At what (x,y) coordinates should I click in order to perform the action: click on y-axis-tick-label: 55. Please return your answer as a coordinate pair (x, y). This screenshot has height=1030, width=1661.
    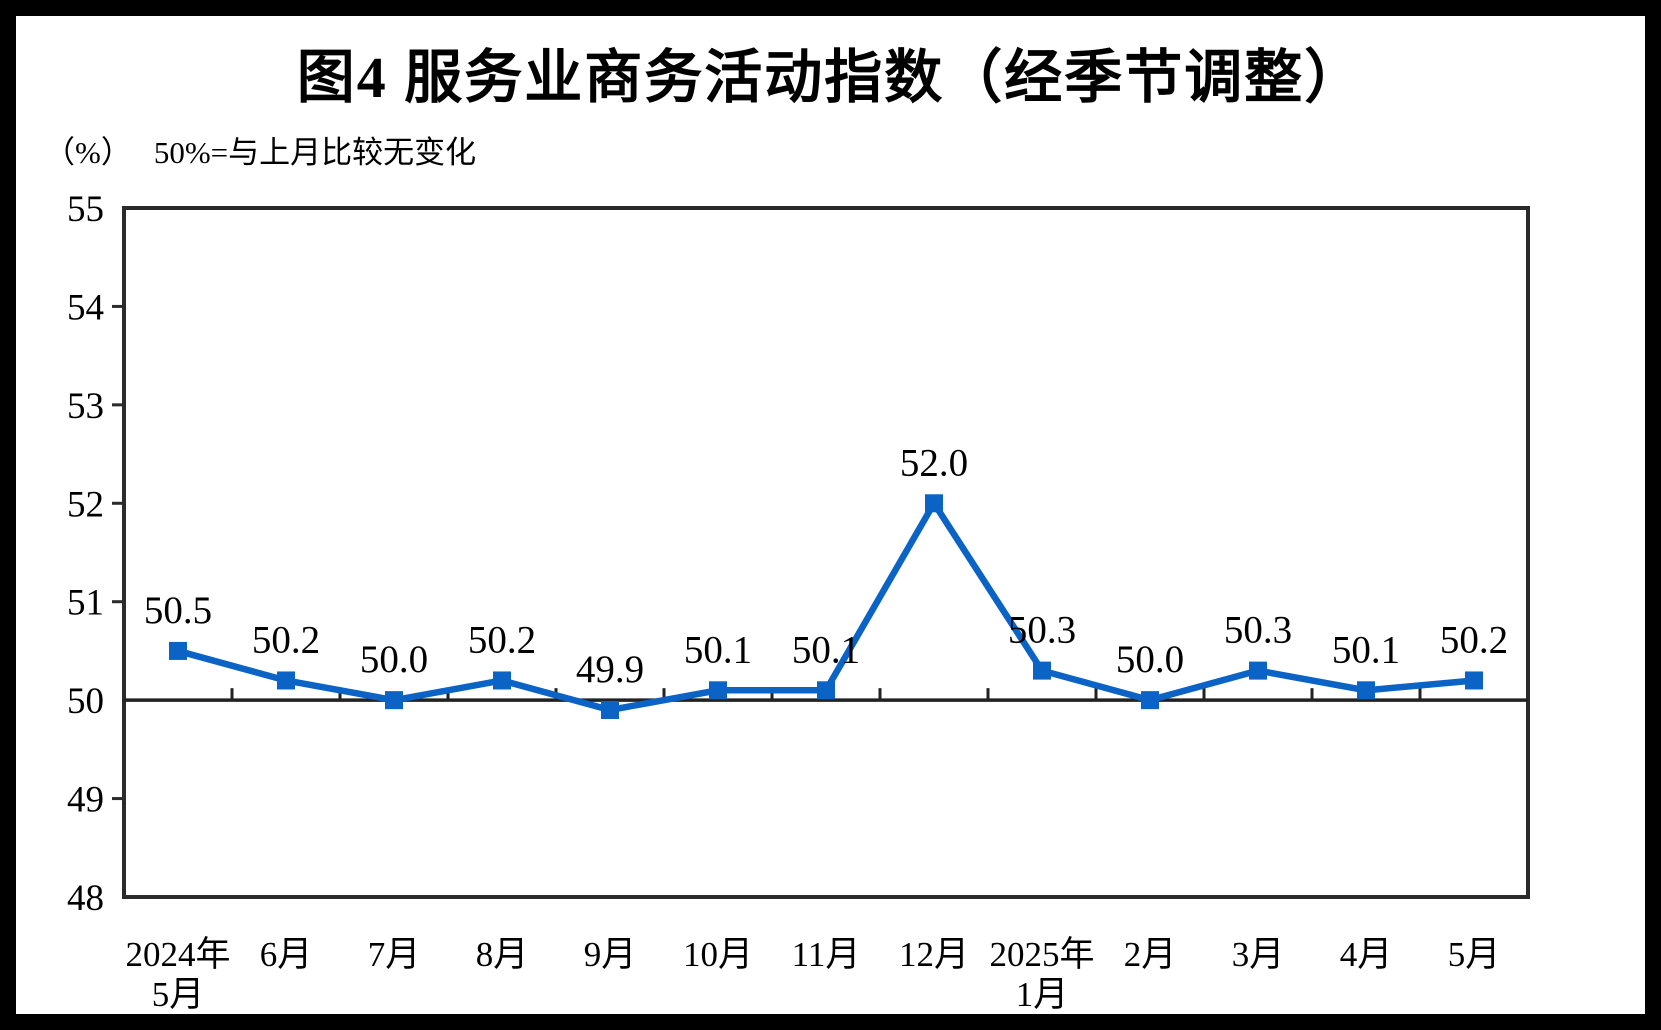
    Looking at the image, I should click on (85, 209).